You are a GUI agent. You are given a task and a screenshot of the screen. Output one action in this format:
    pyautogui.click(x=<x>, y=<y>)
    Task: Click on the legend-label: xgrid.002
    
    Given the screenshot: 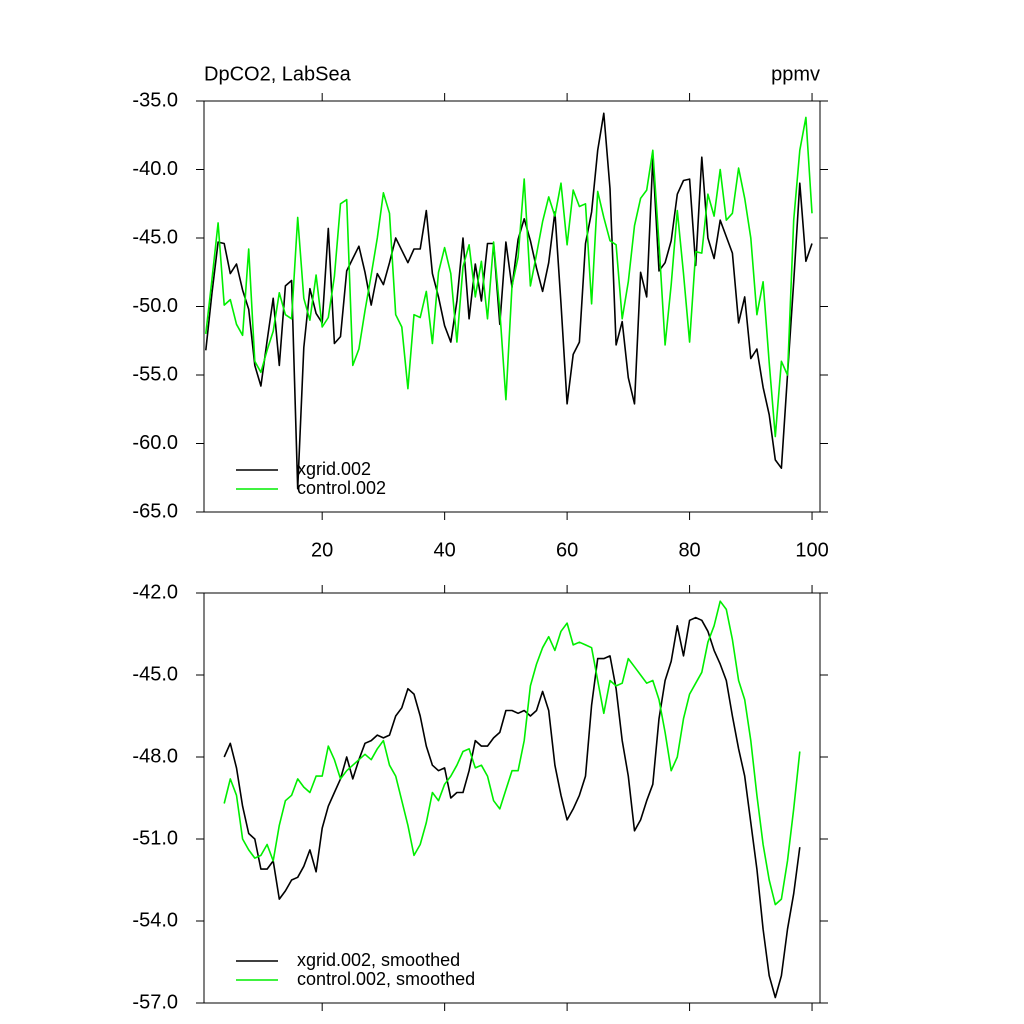 What is the action you would take?
    pyautogui.click(x=334, y=469)
    